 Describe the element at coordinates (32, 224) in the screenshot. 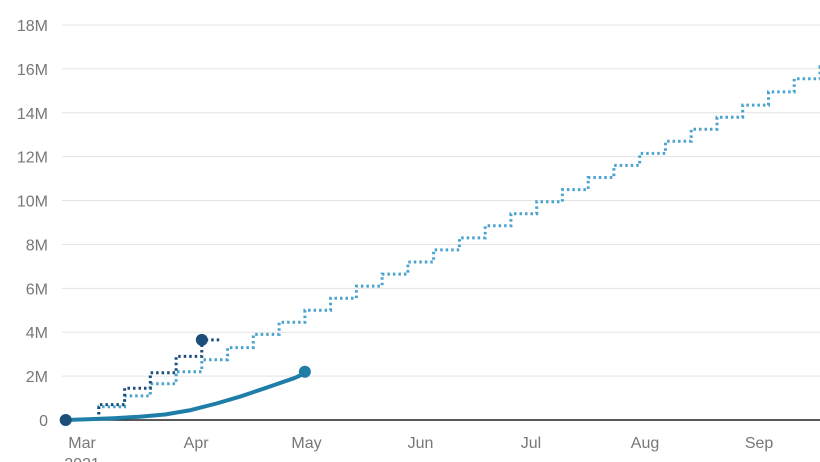

I see `y-axis-tick-labels: 0 2M 4M 6M 8M 10M 12M 14M 16M 18M` at that location.